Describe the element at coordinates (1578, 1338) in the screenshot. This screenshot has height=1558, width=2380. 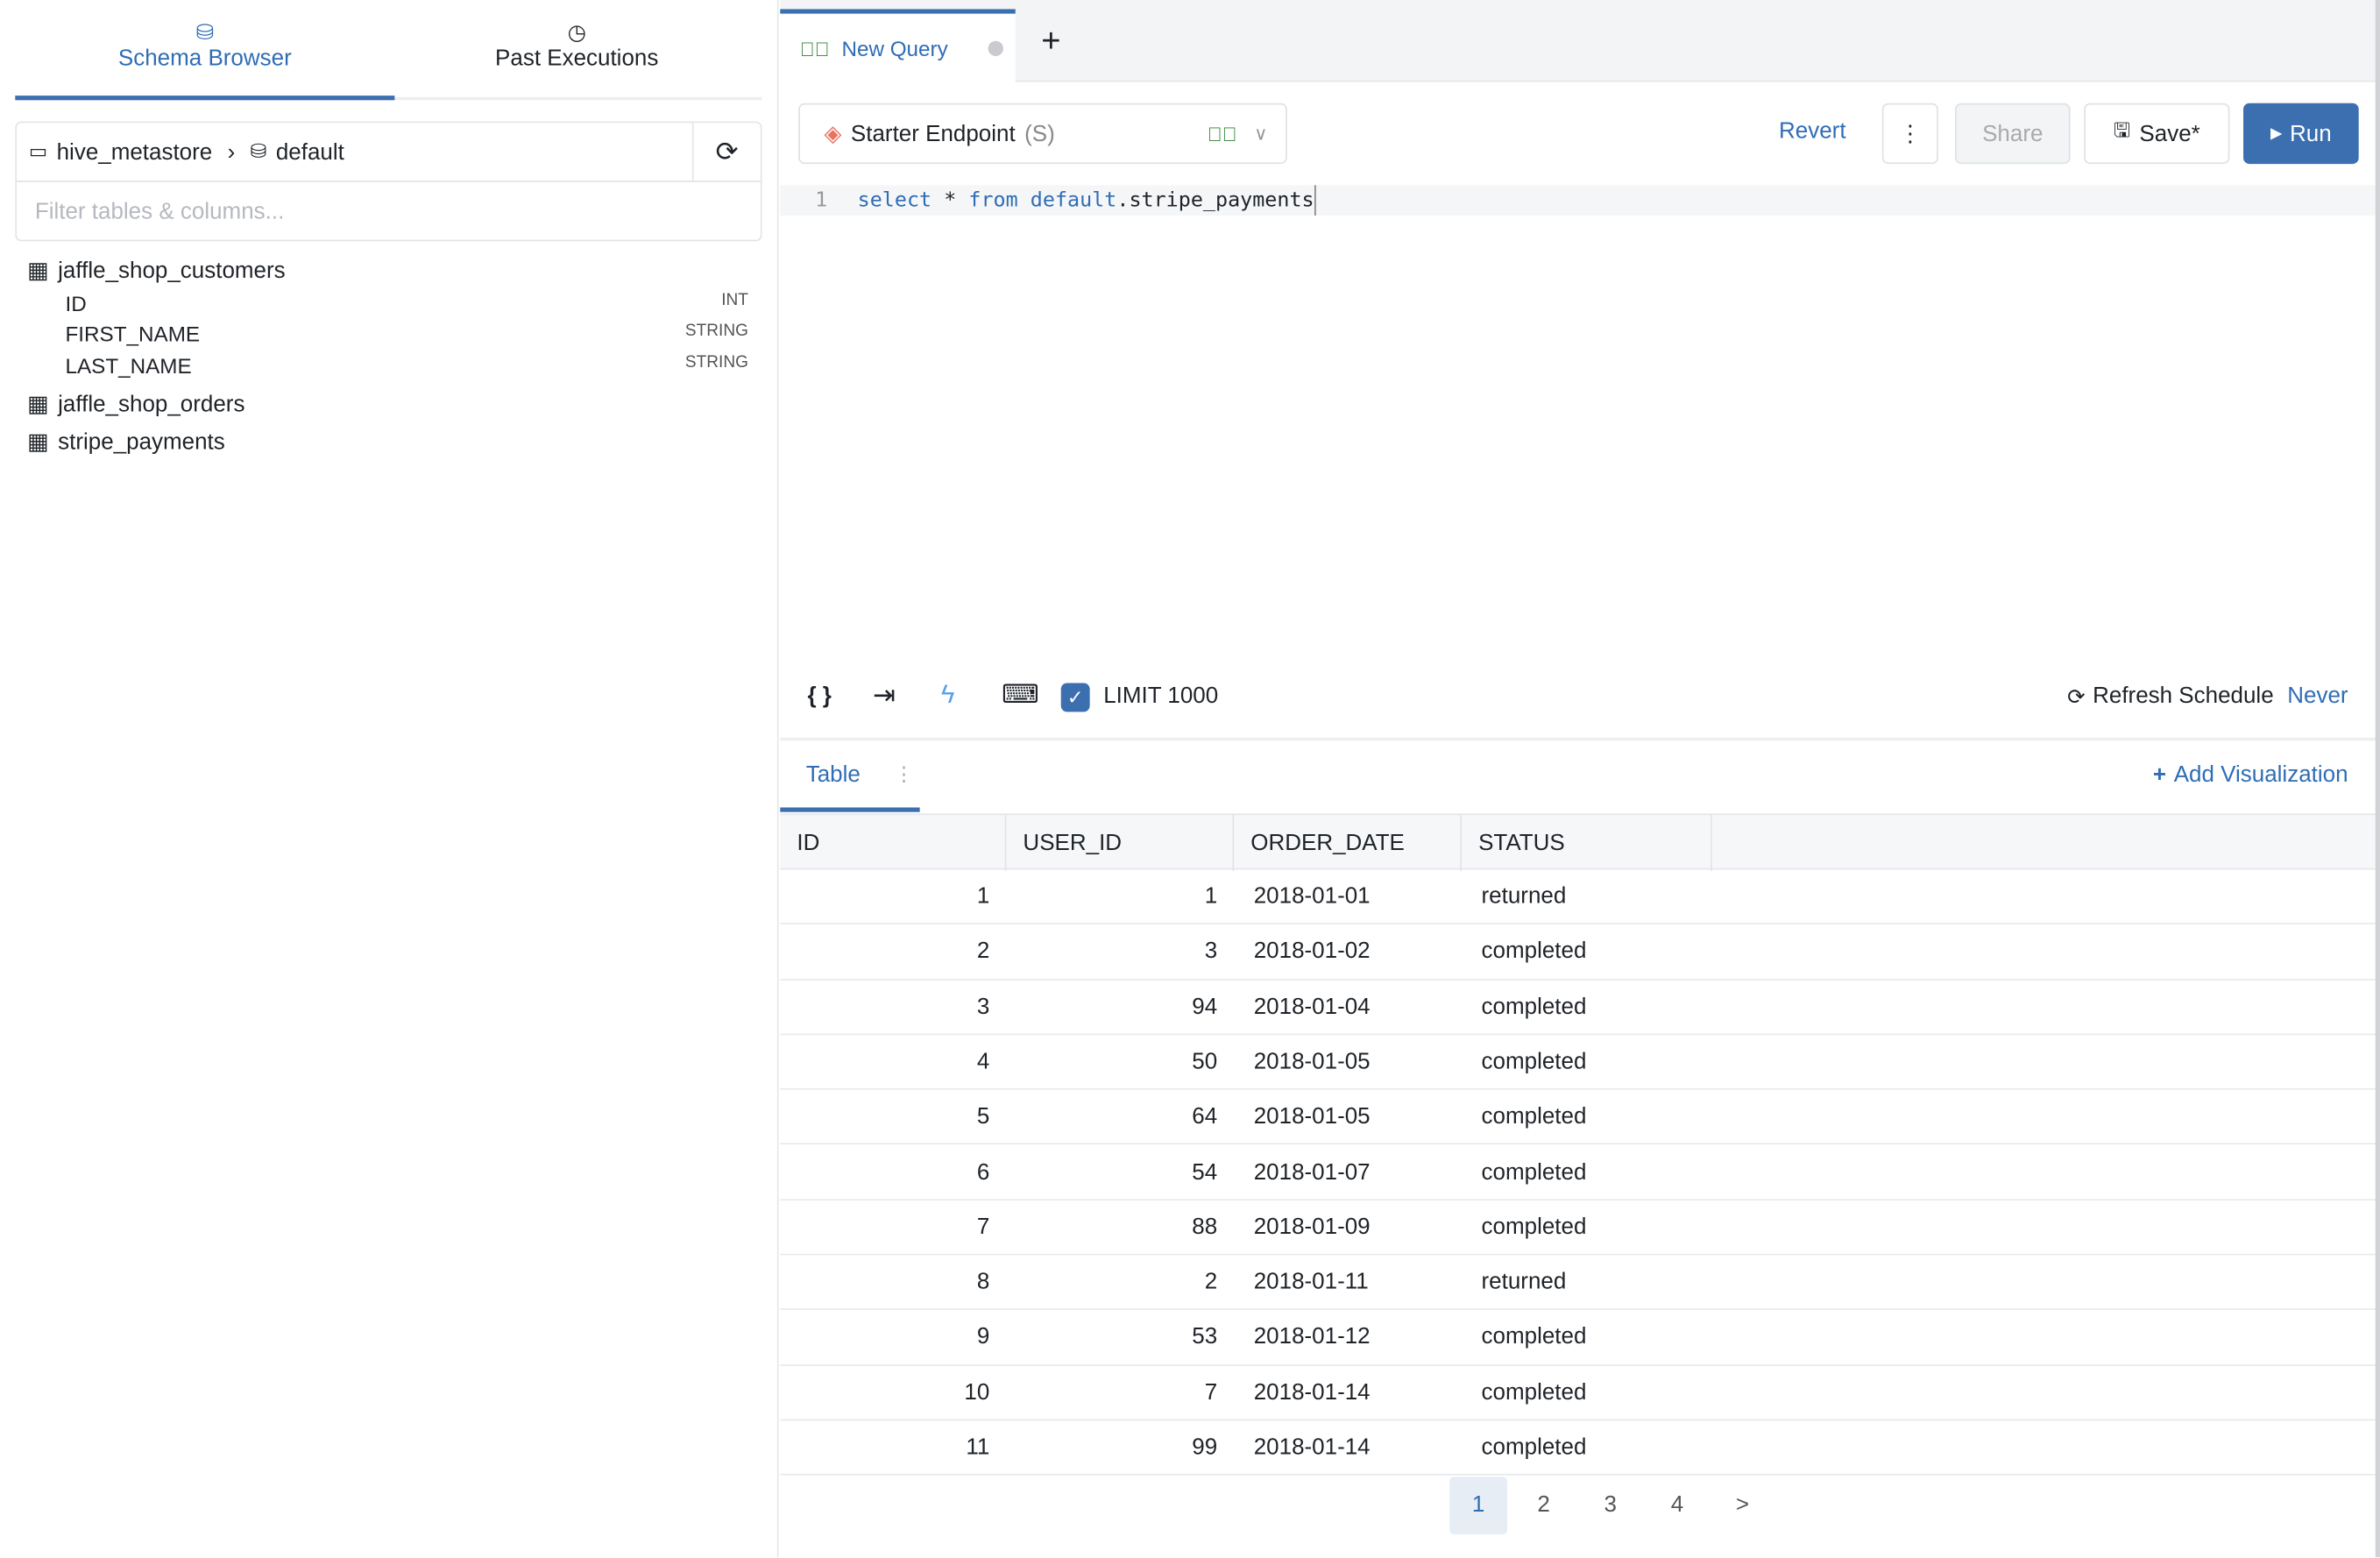
I see `table-row: 9 53 2018-01-12 completed` at that location.